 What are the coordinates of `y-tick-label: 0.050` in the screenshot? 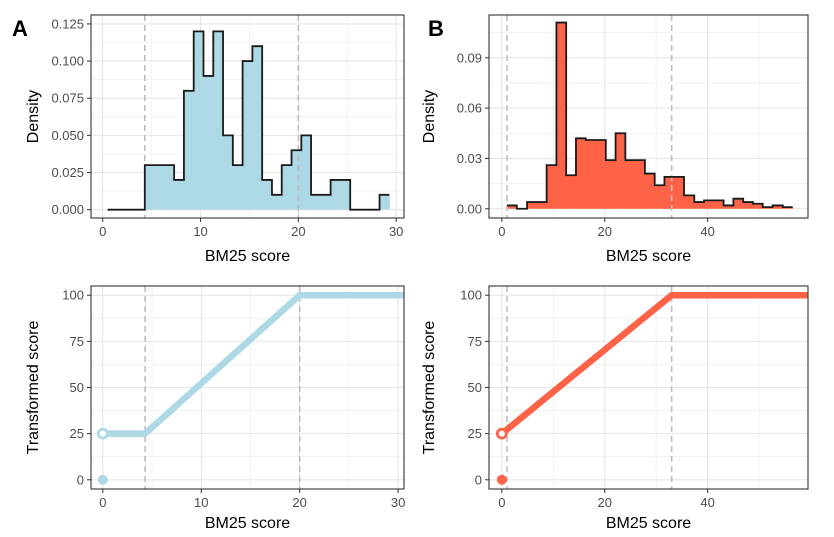 It's located at (67, 135).